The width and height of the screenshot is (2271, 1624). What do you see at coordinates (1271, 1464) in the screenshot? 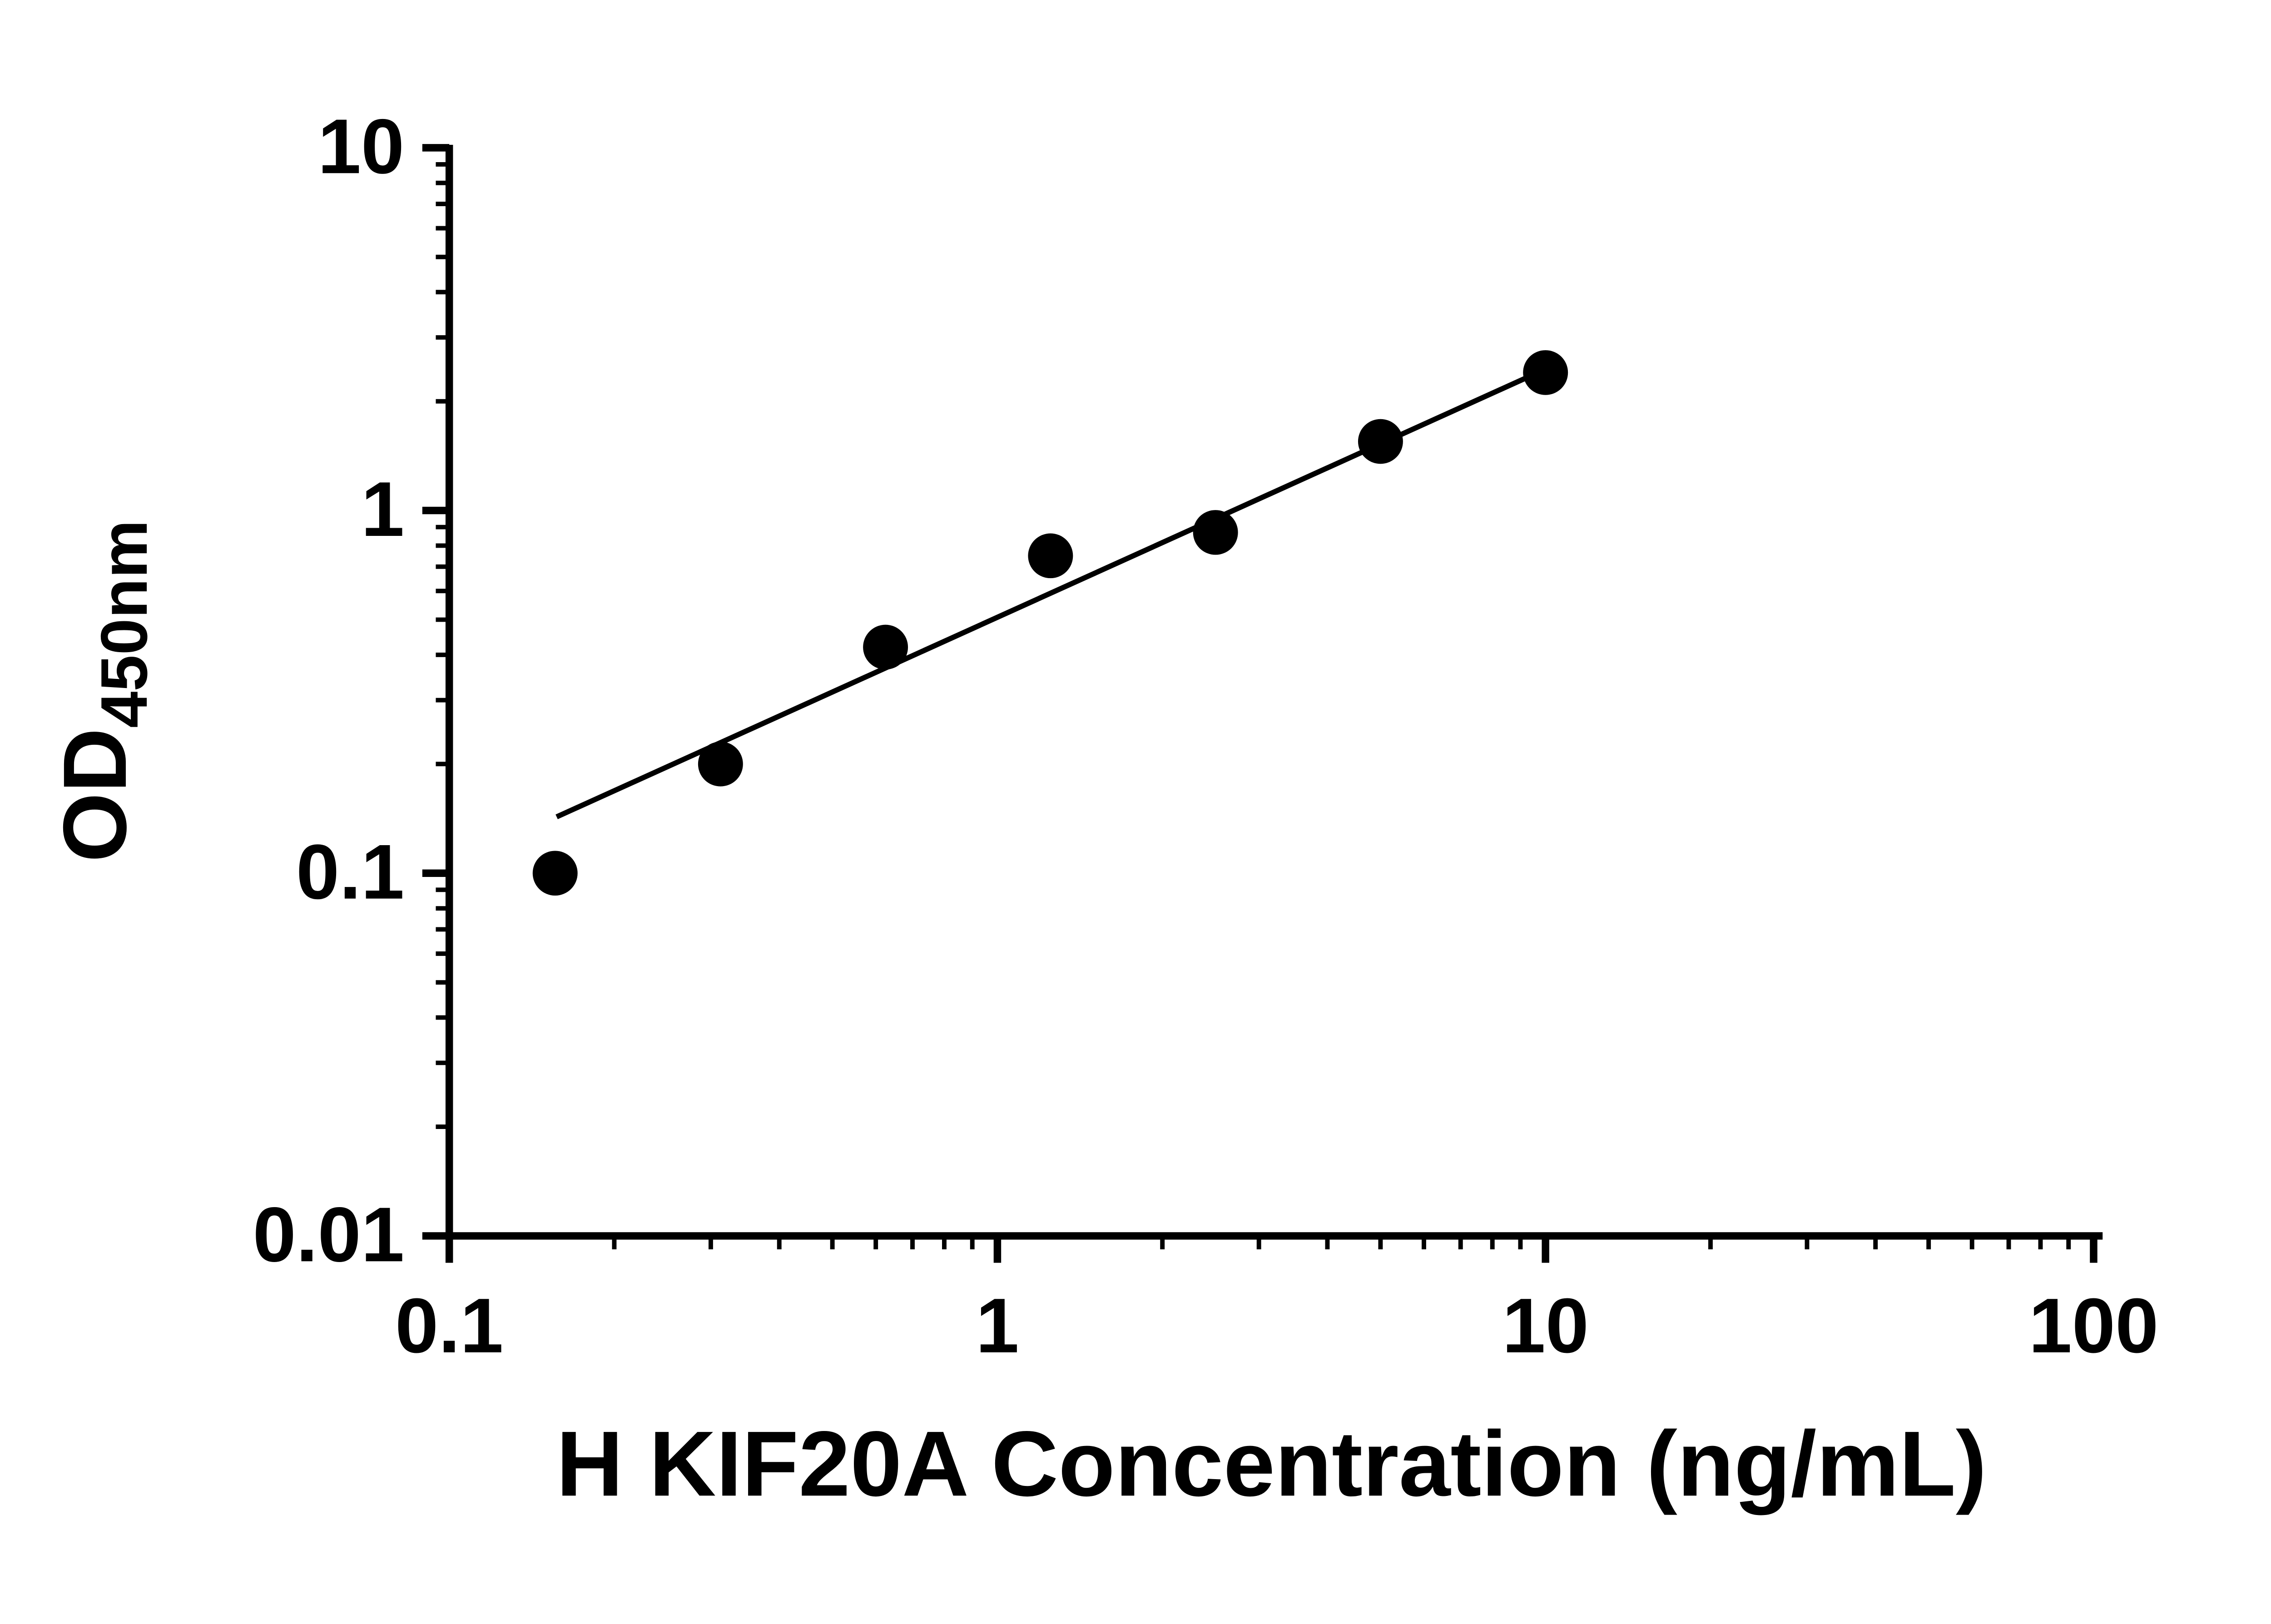
I see `x-axis-title: H KIF20A Concentration (ng/mL)` at bounding box center [1271, 1464].